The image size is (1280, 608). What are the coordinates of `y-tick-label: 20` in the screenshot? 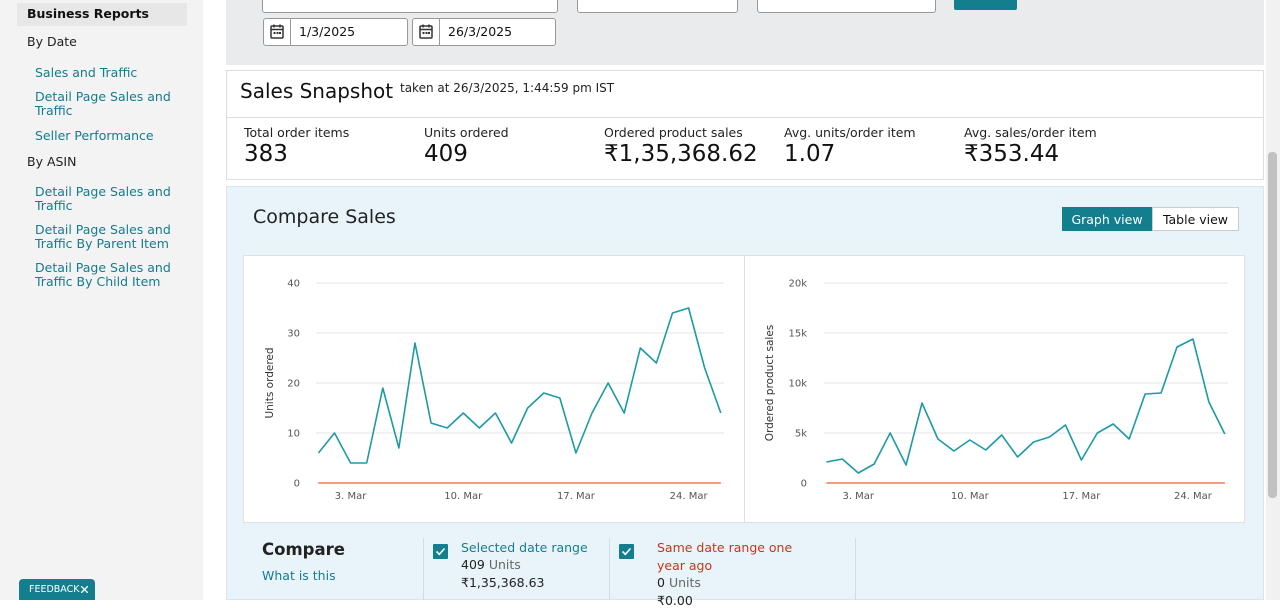 It's located at (293, 384).